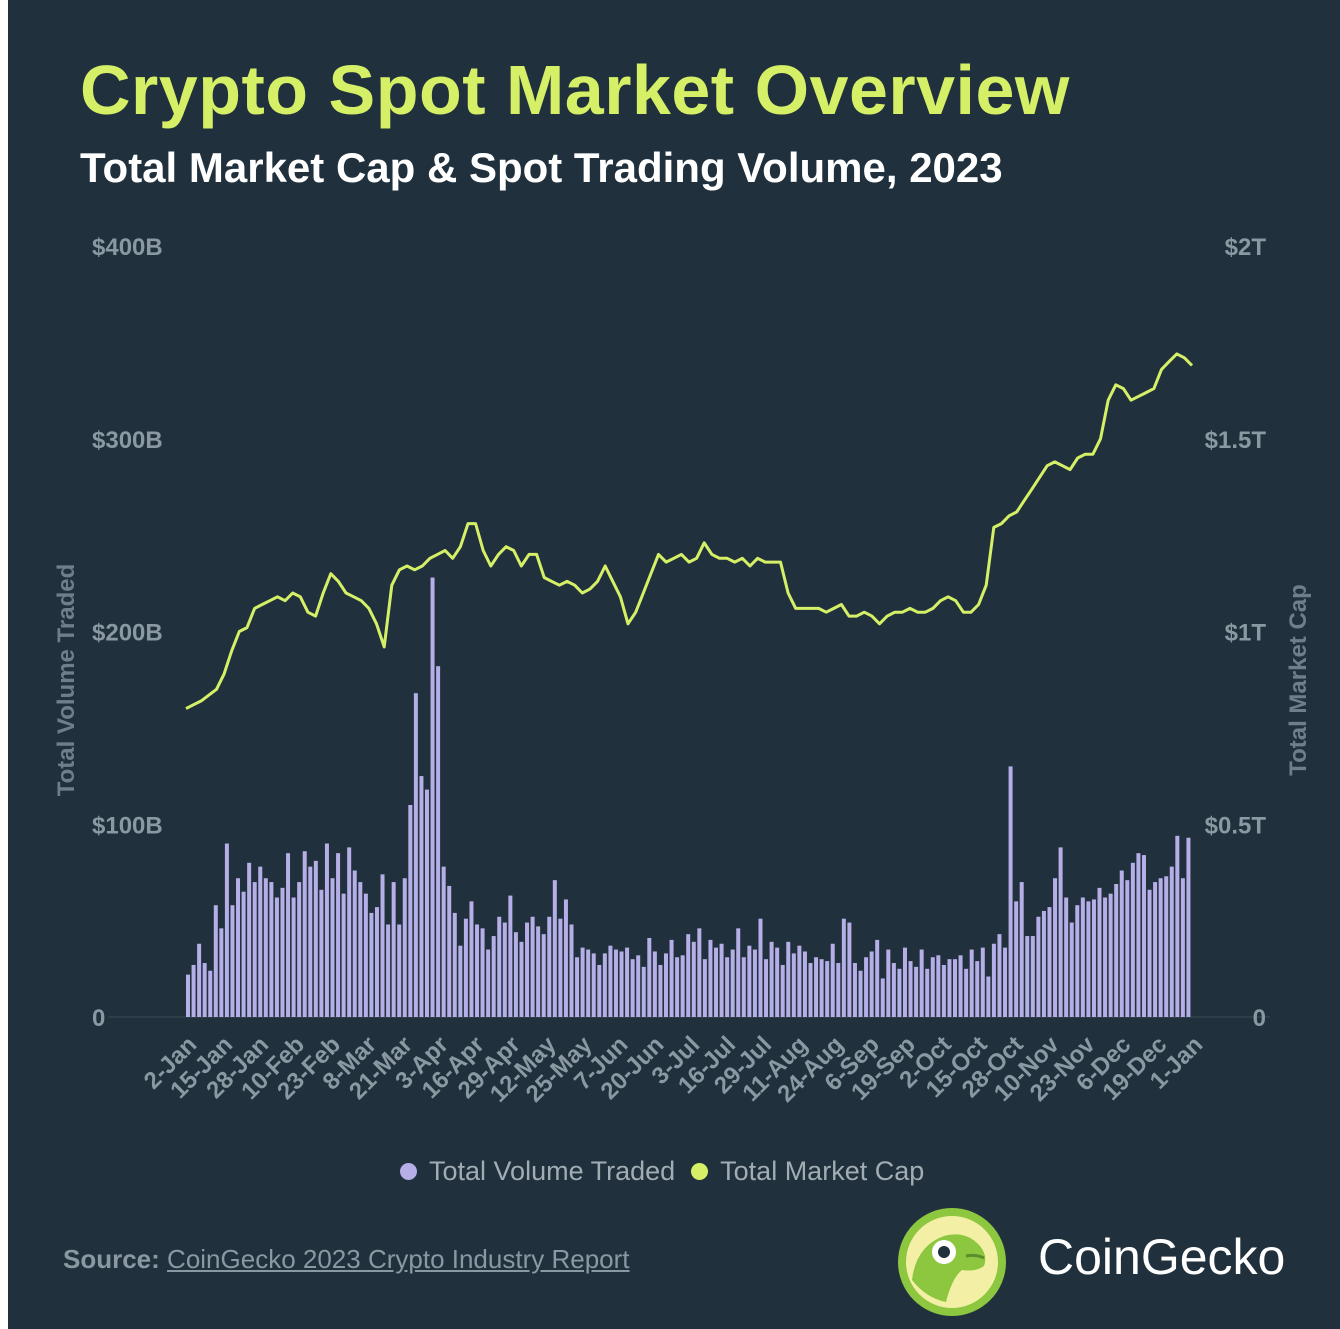  Describe the element at coordinates (807, 1171) in the screenshot. I see `legend-item-market-cap: Total Market Cap` at that location.